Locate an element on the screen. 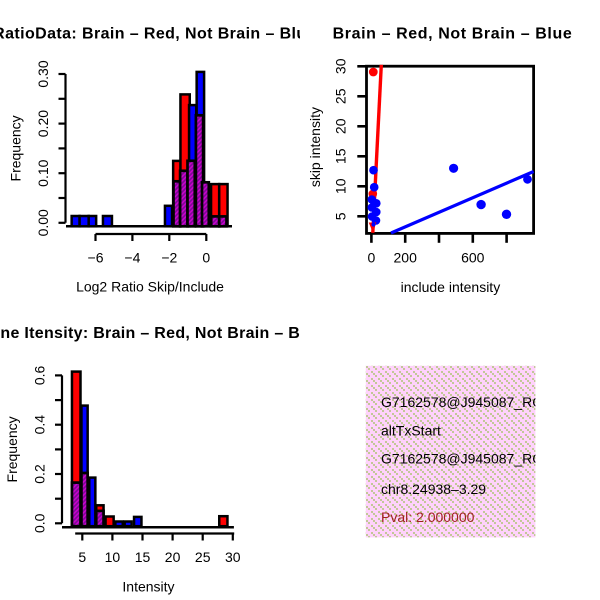  svg-text: Intensity is located at coordinates (148, 587).